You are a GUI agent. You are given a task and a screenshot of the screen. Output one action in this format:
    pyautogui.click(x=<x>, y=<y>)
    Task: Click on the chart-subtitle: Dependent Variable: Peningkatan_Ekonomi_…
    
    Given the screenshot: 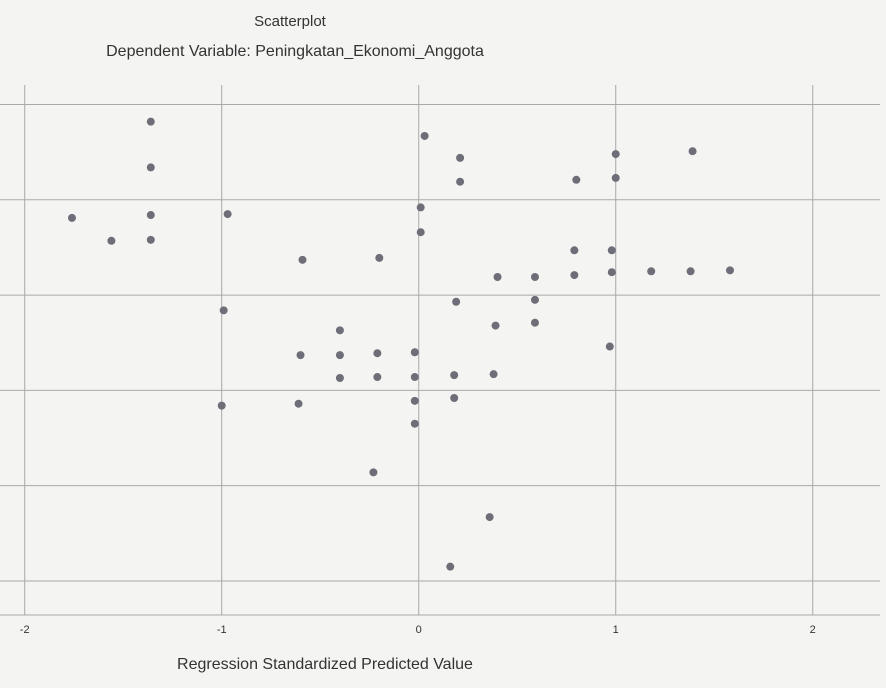 What is the action you would take?
    pyautogui.click(x=295, y=51)
    